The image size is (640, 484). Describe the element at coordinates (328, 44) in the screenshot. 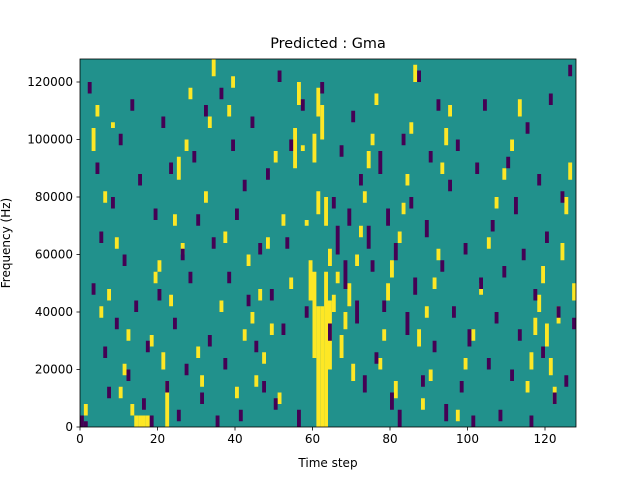

I see `chart-title: Predicted : Gma` at that location.